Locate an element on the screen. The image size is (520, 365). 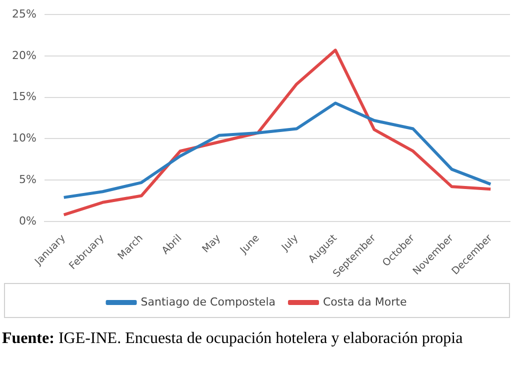
y-tick-label: 5% is located at coordinates (27, 179).